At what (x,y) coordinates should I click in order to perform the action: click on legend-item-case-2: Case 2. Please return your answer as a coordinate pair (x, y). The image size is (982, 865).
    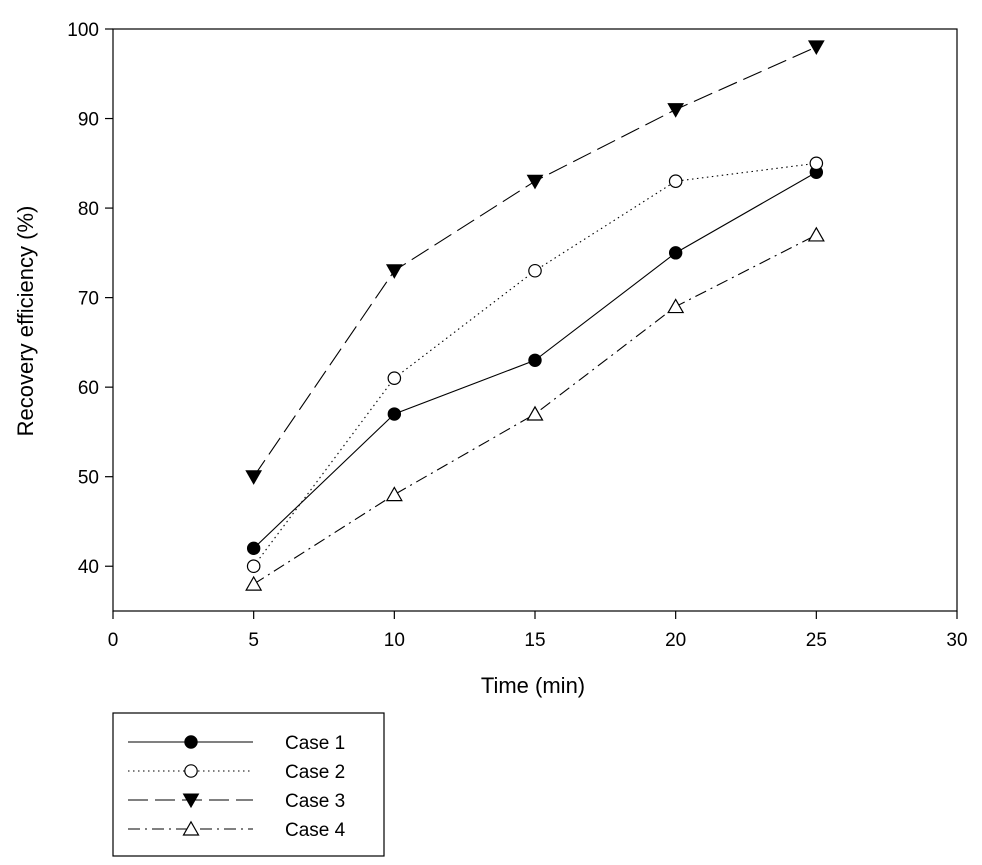
    Looking at the image, I should click on (236, 772).